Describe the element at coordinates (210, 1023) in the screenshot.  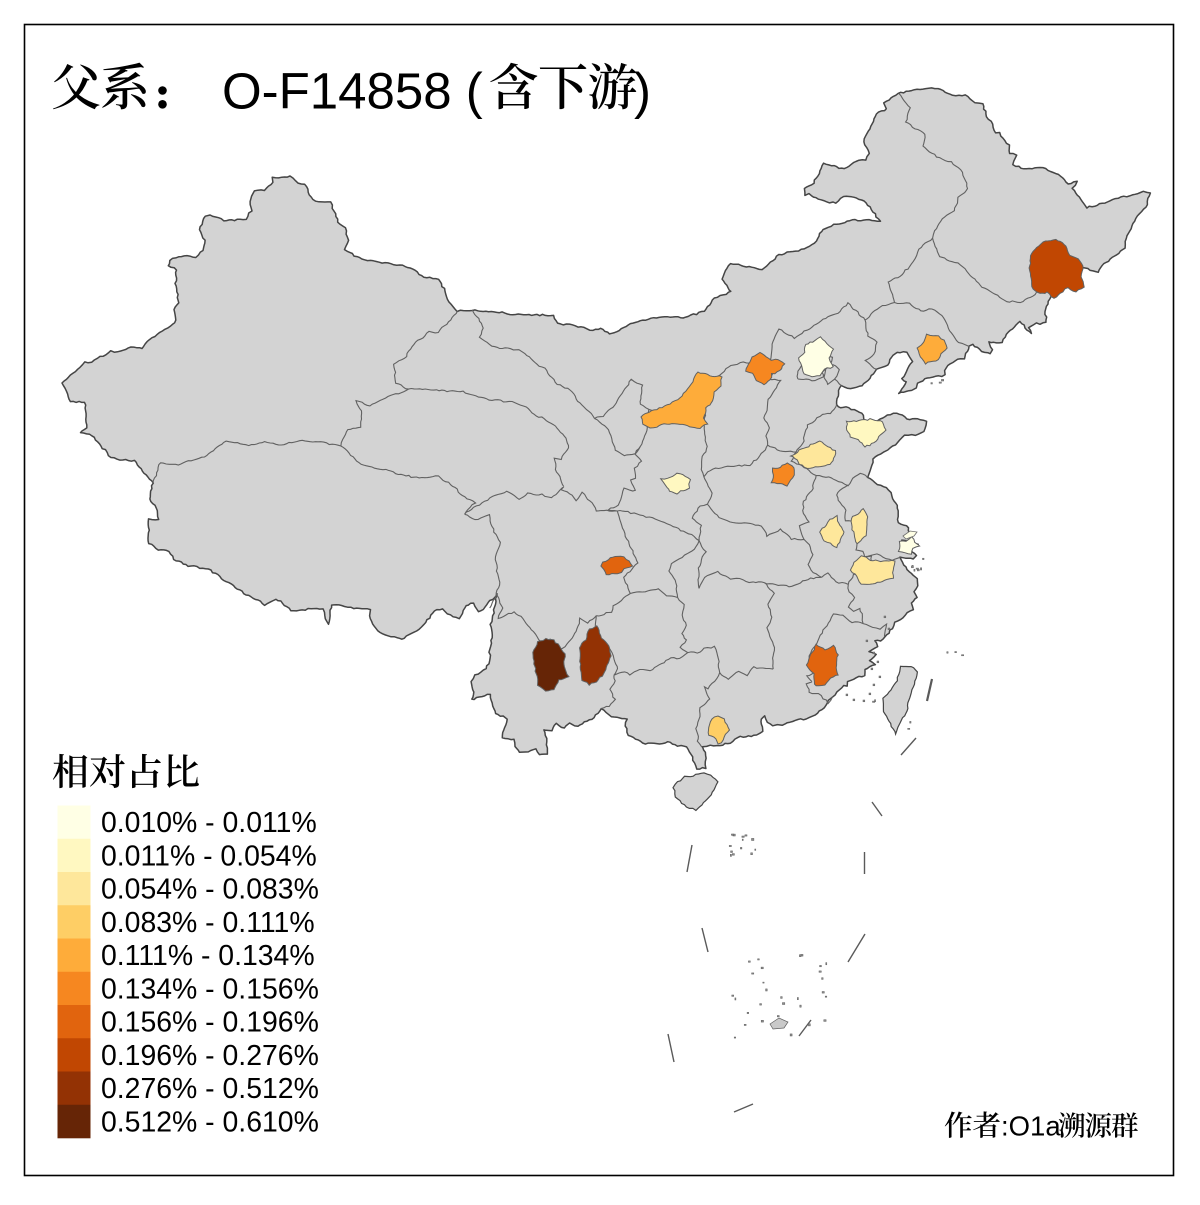
I see `svg-text: 0.156% - 0.196%` at that location.